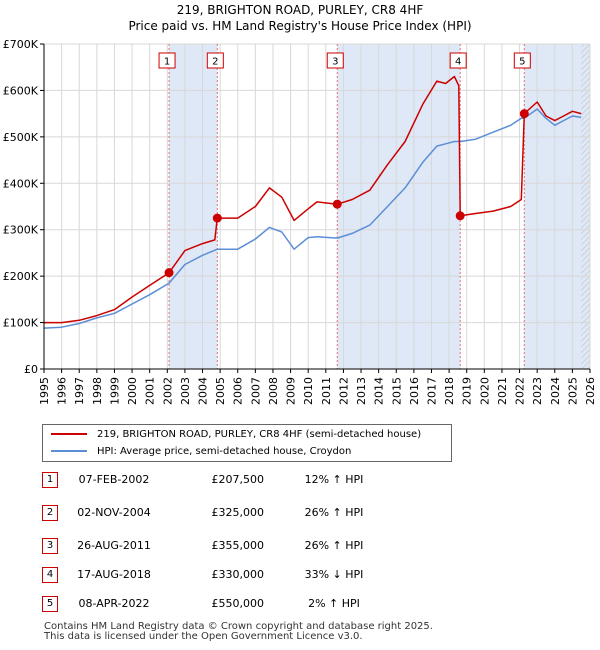  What do you see at coordinates (114, 479) in the screenshot?
I see `sale-date: 07-FEB-2002` at bounding box center [114, 479].